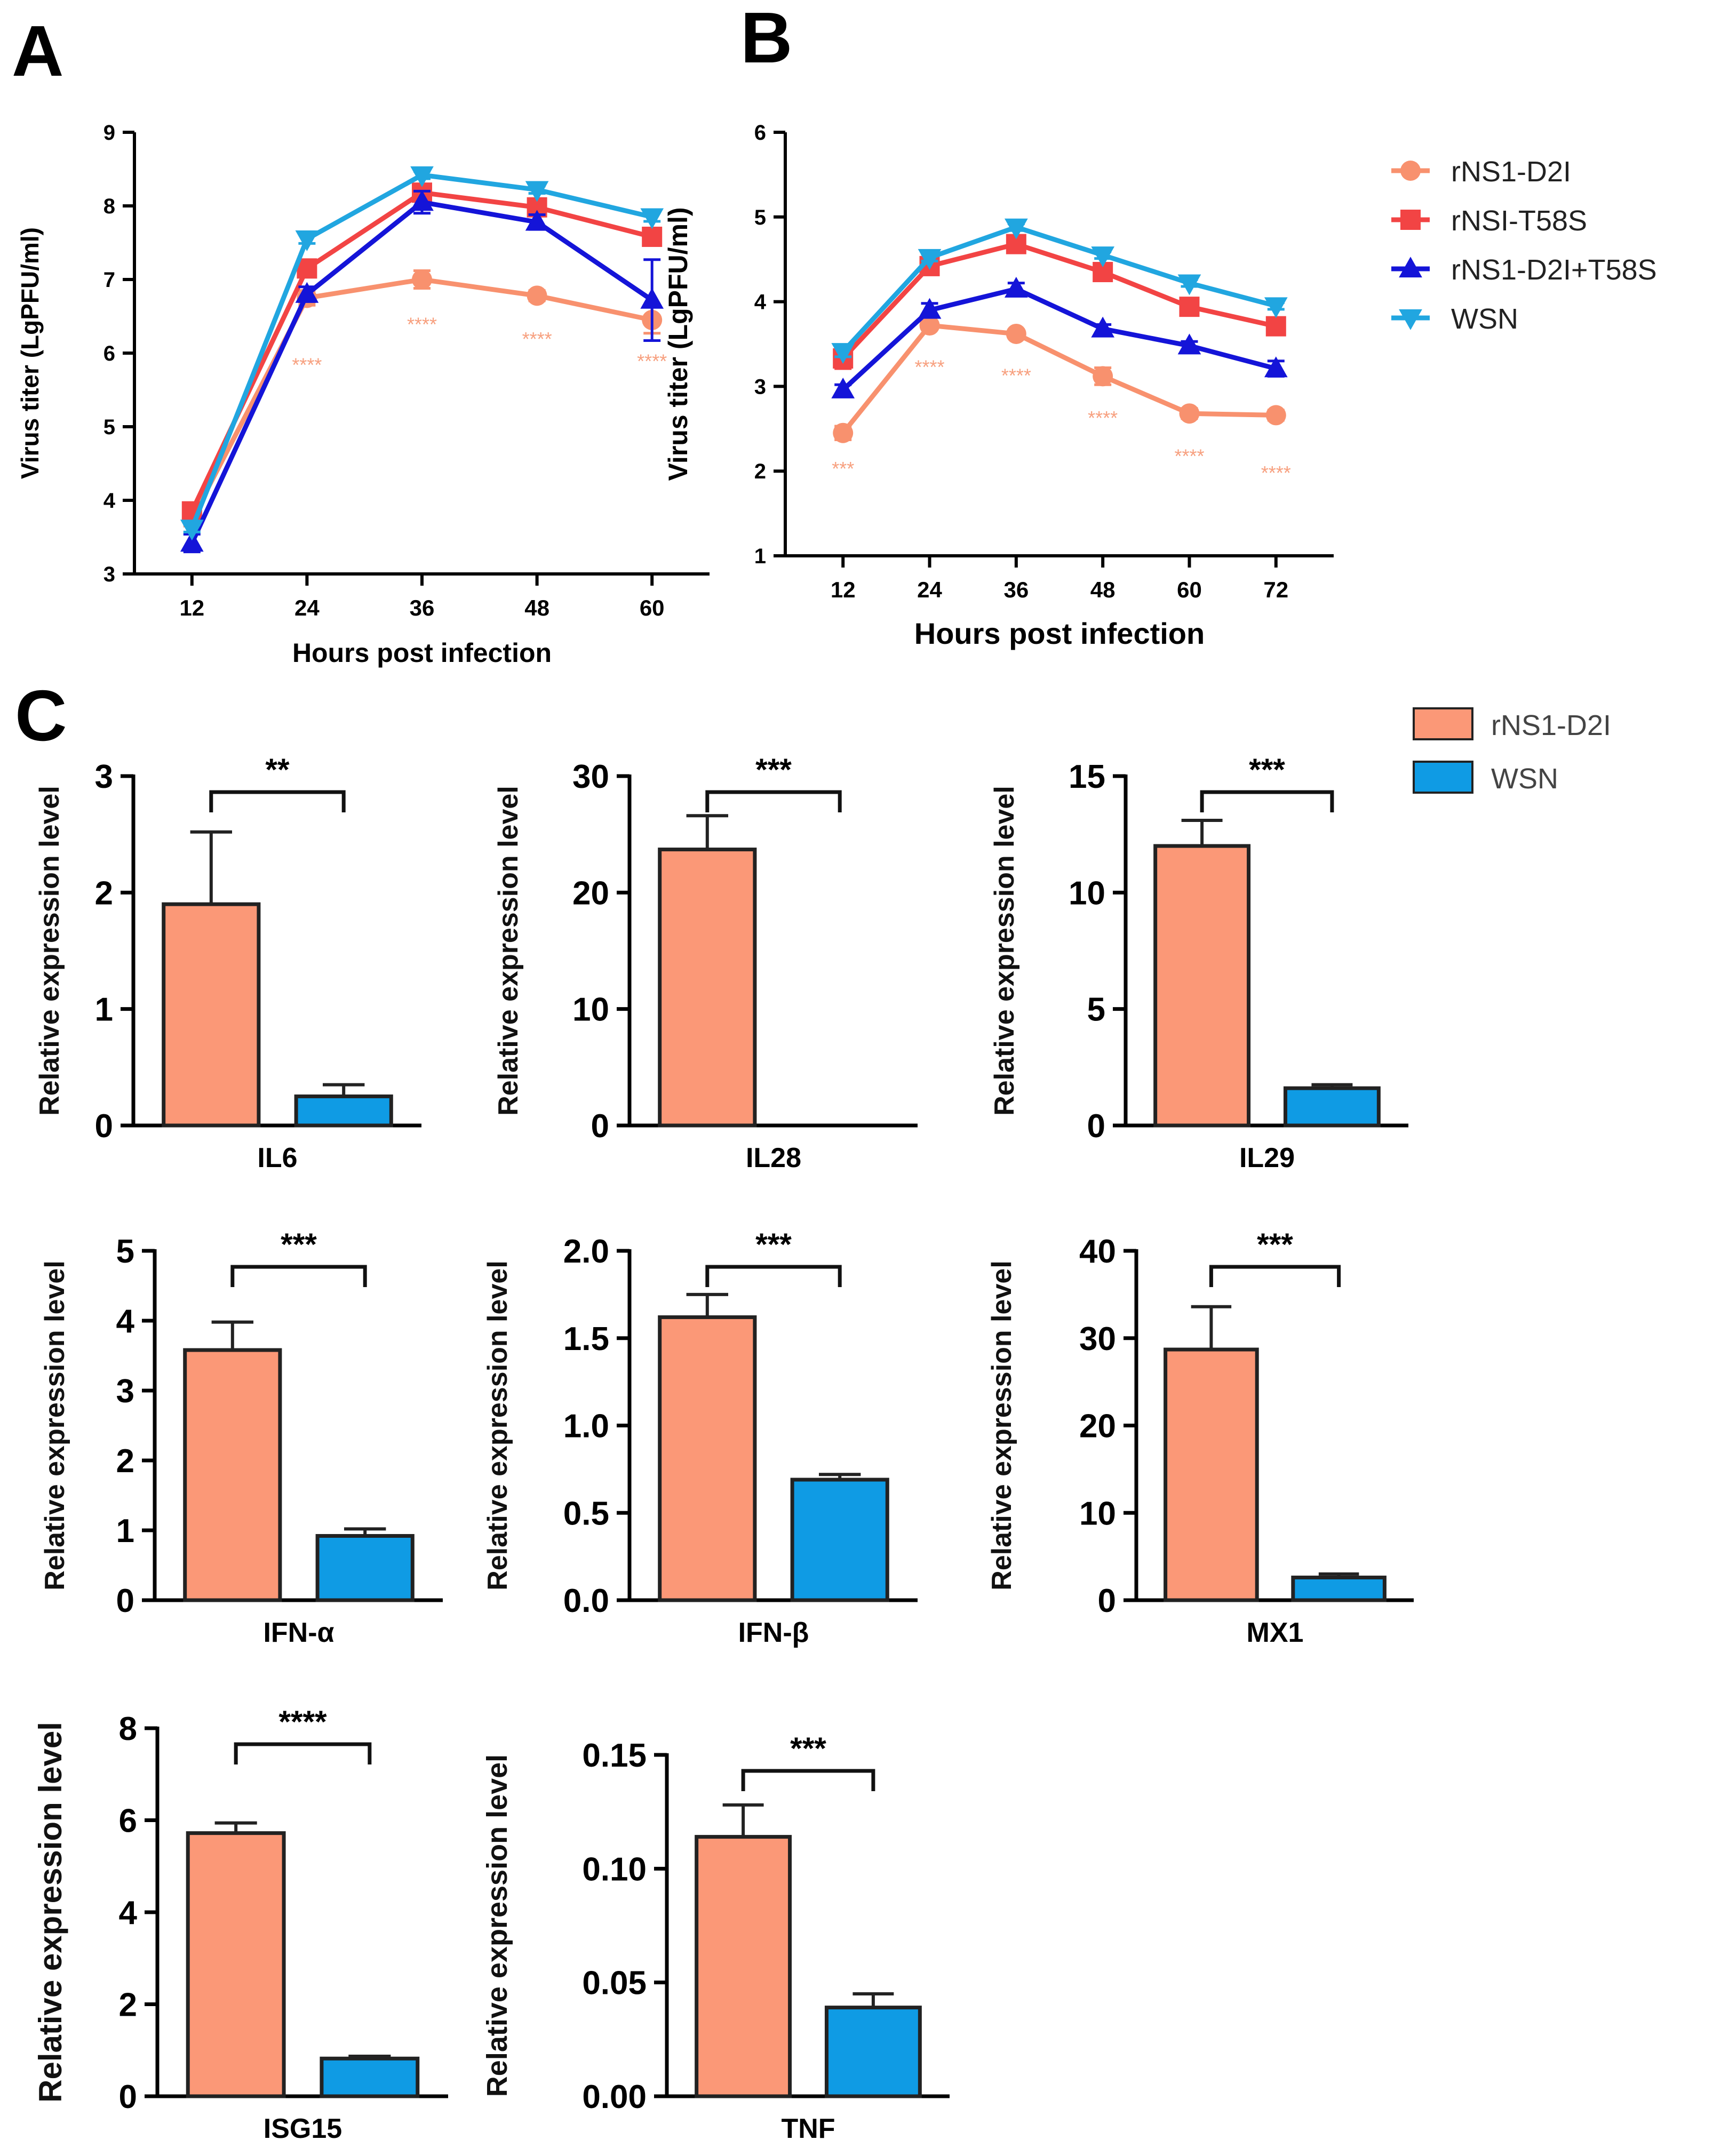  What do you see at coordinates (277, 770) in the screenshot?
I see `significance-label: **` at bounding box center [277, 770].